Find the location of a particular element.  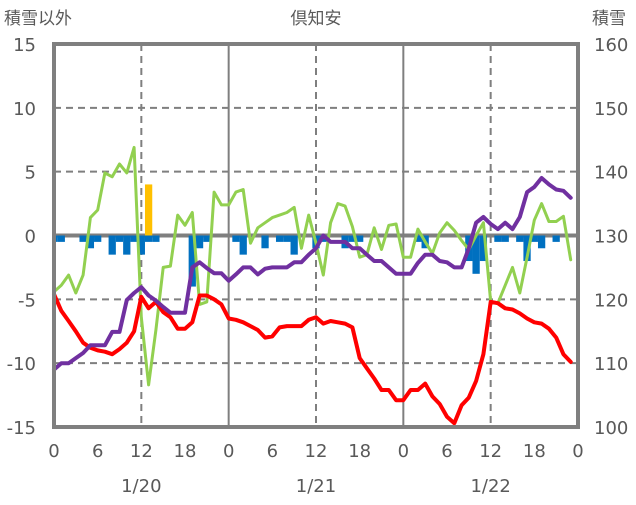

y-tick-label: 10 is located at coordinates (24, 109).